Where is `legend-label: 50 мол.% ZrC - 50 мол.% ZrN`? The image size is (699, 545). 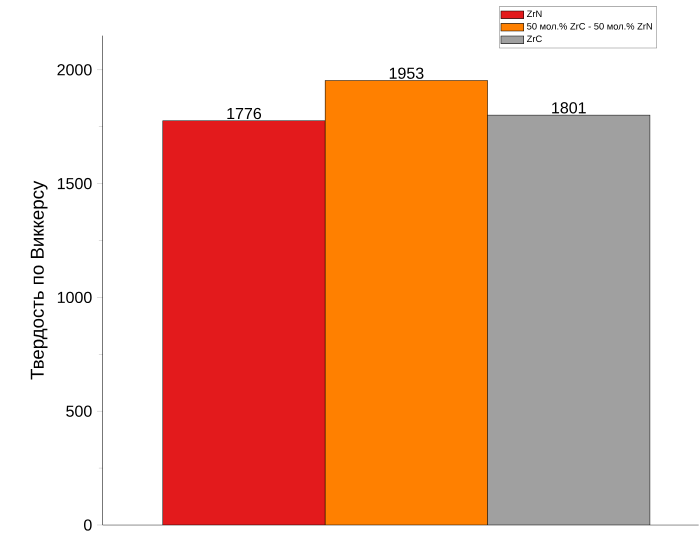 legend-label: 50 мол.% ZrC - 50 мол.% ZrN is located at coordinates (589, 26).